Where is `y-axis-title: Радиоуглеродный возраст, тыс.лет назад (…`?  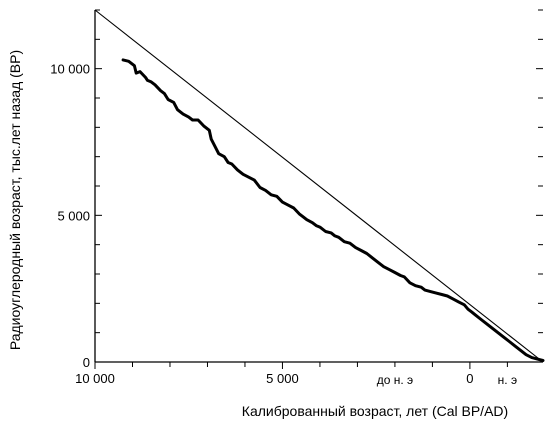
y-axis-title: Радиоуглеродный возраст, тыс.лет назад (… is located at coordinates (15, 200).